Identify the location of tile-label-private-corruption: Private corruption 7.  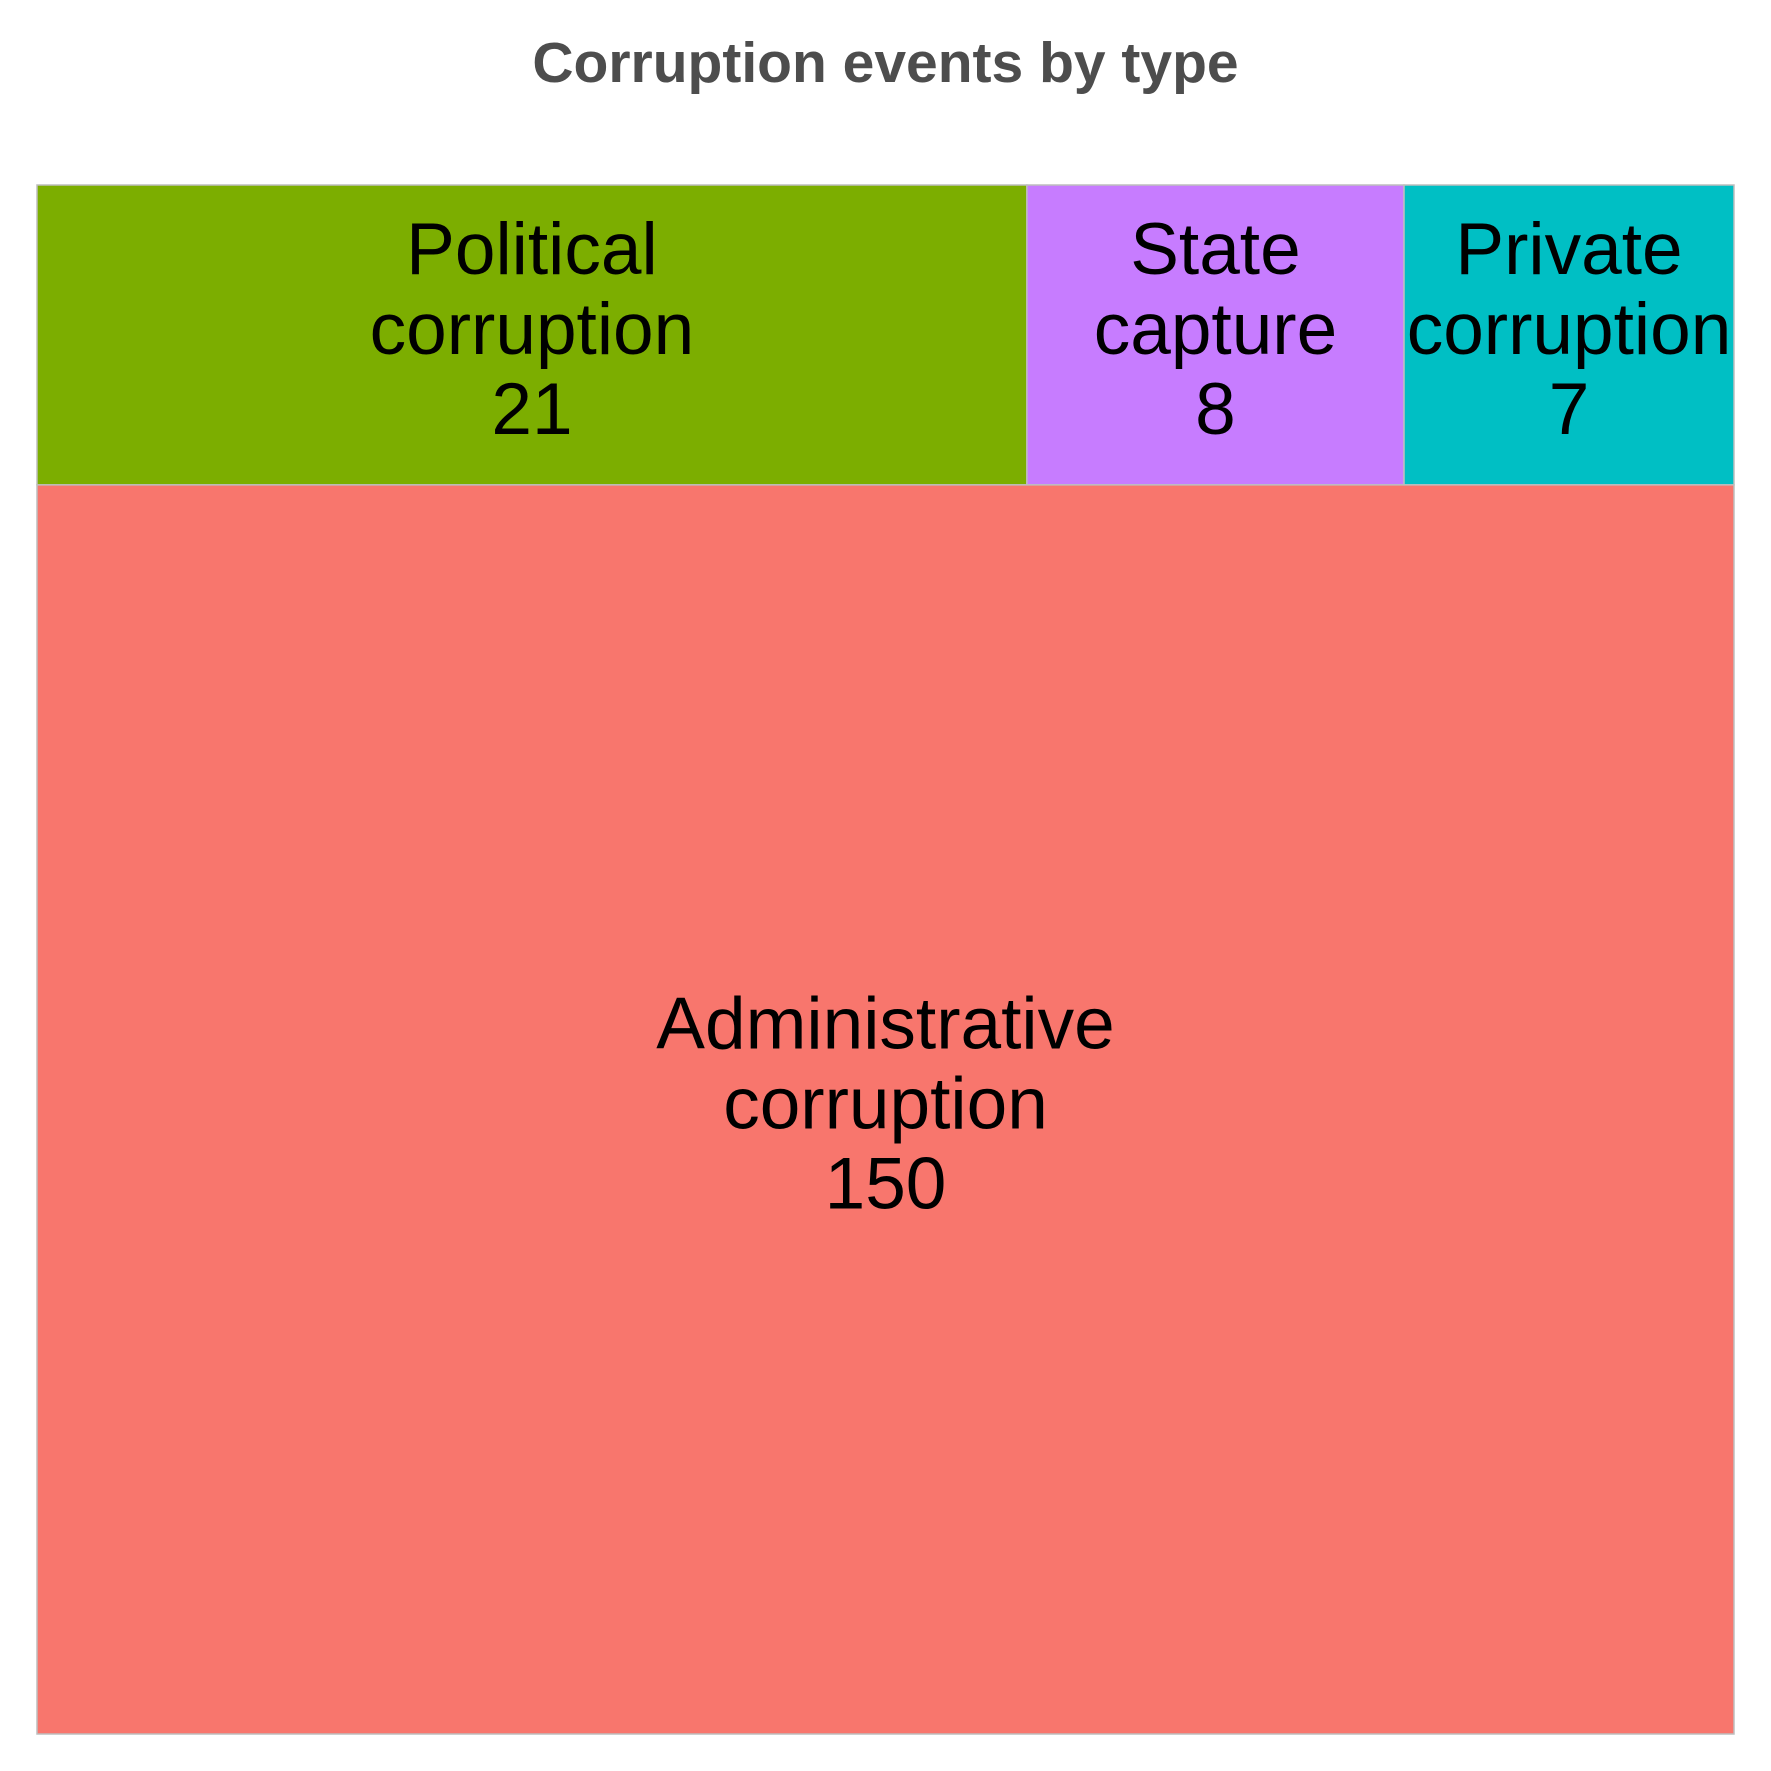
(1569, 329).